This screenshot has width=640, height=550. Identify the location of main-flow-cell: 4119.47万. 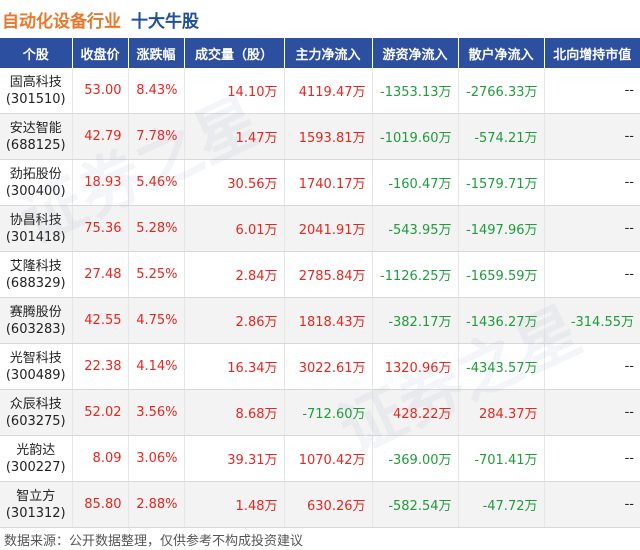
(328, 91).